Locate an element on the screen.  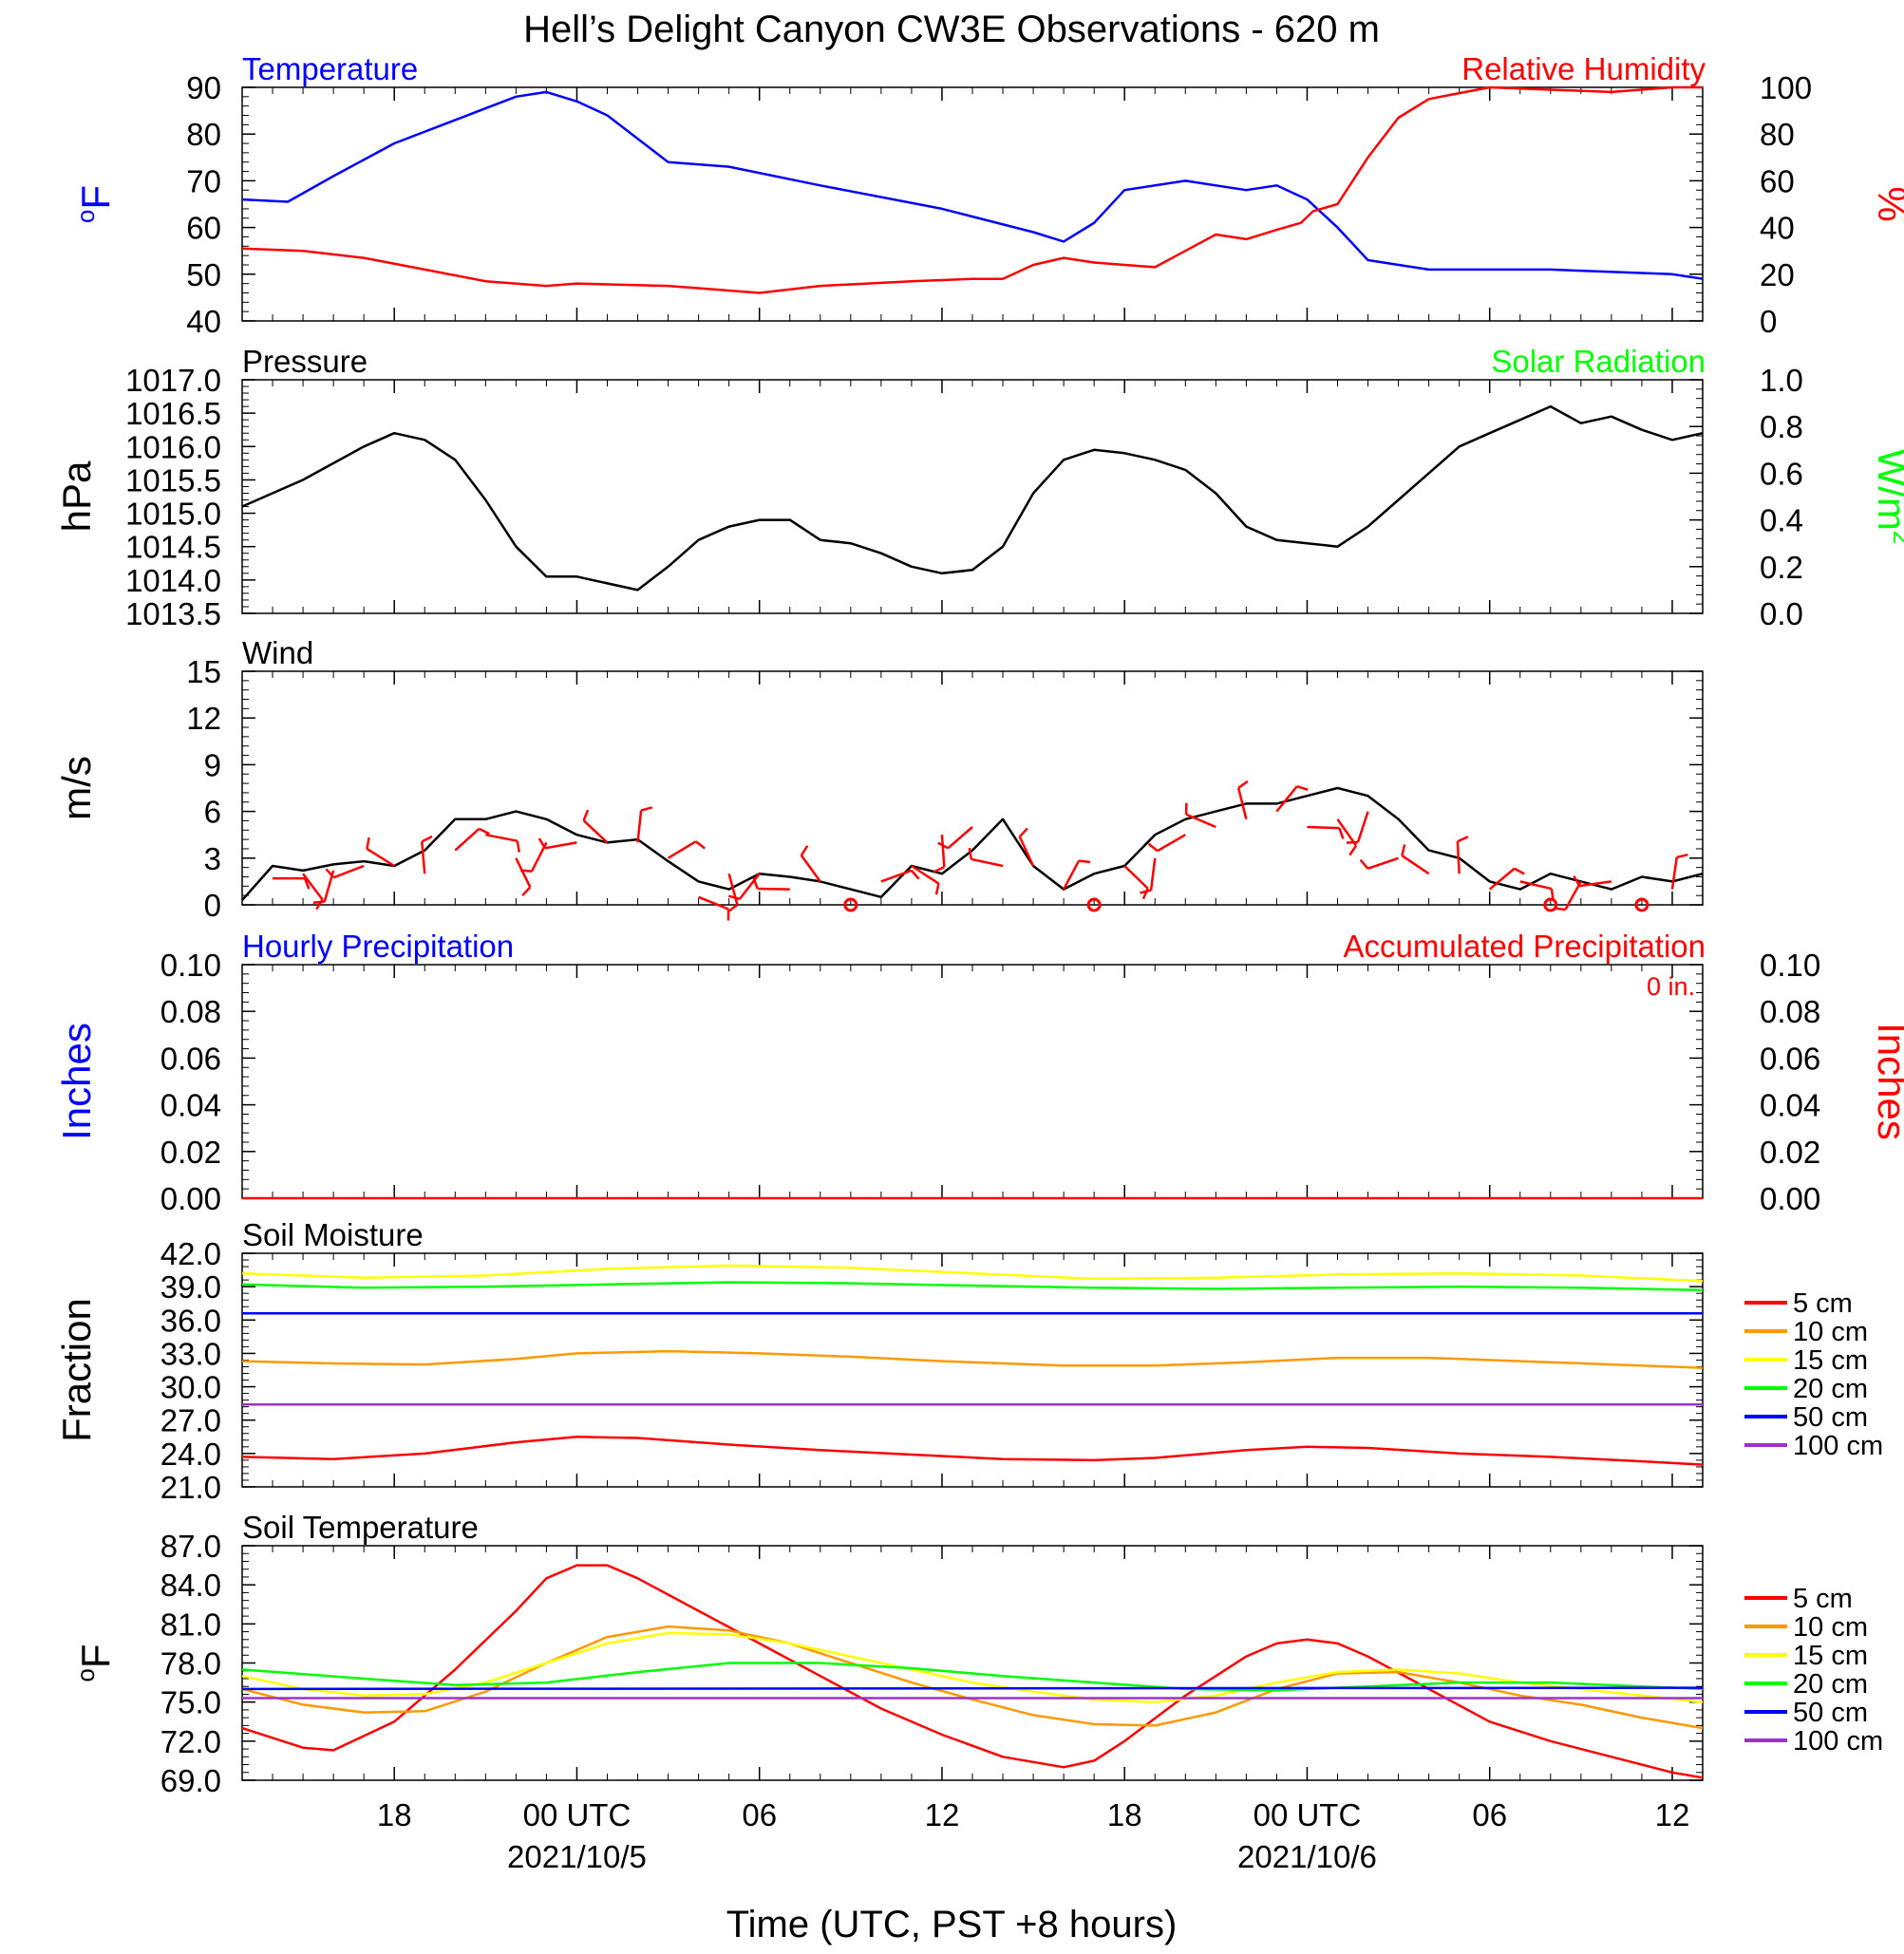
panel-title-right: Accumulated Precipitation is located at coordinates (1525, 946).